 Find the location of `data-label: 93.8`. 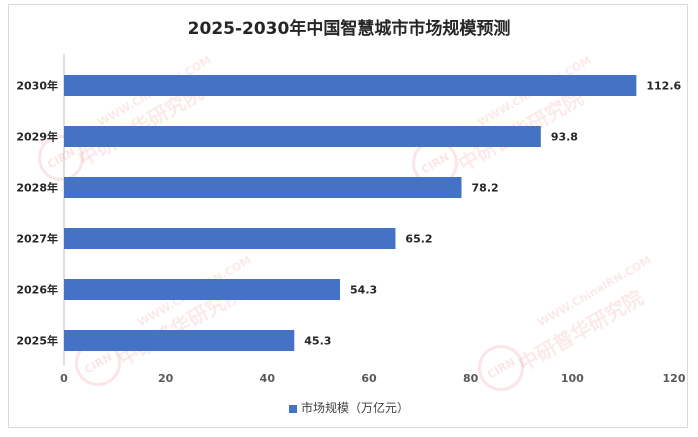

data-label: 93.8 is located at coordinates (564, 137).